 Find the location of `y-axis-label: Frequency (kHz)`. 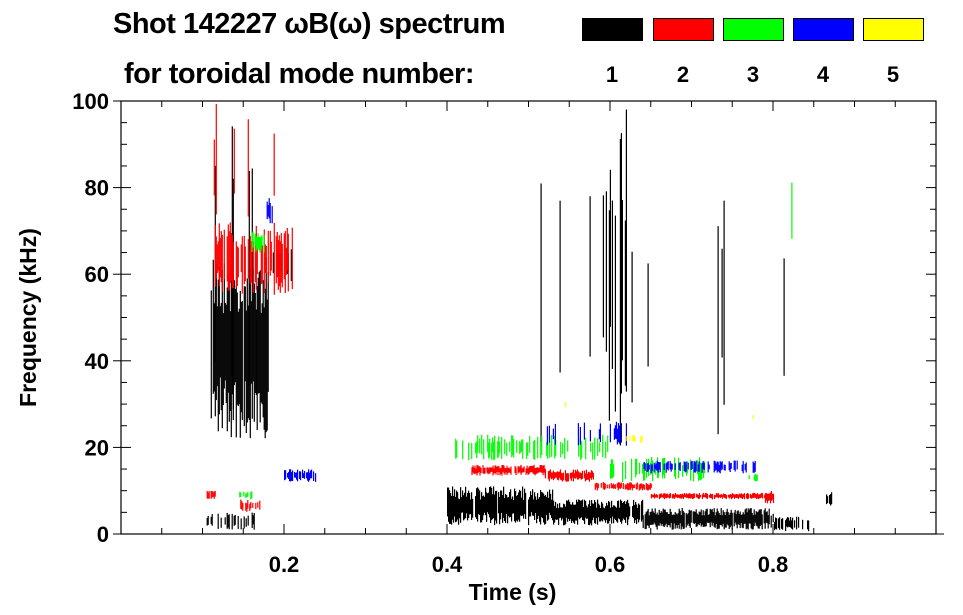

y-axis-label: Frequency (kHz) is located at coordinates (28, 317).